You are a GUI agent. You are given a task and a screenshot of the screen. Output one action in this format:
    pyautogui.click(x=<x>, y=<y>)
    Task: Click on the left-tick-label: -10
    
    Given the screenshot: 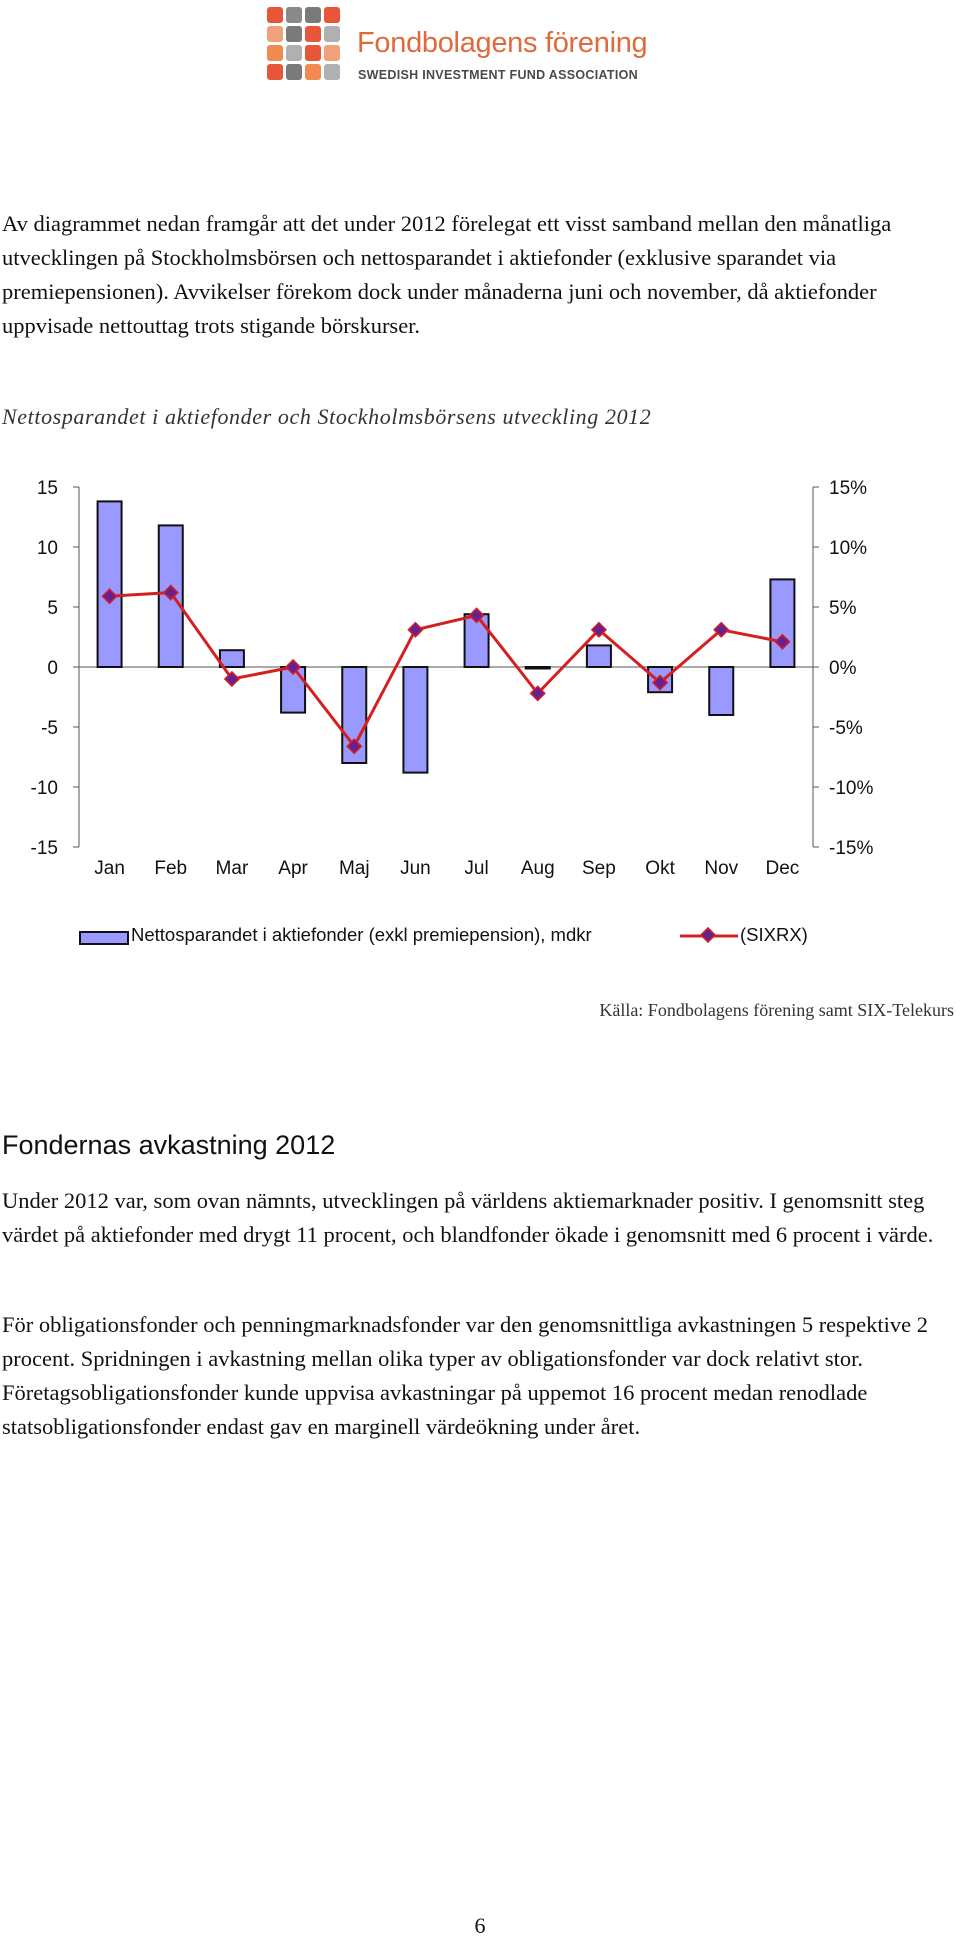 What is the action you would take?
    pyautogui.click(x=44, y=788)
    